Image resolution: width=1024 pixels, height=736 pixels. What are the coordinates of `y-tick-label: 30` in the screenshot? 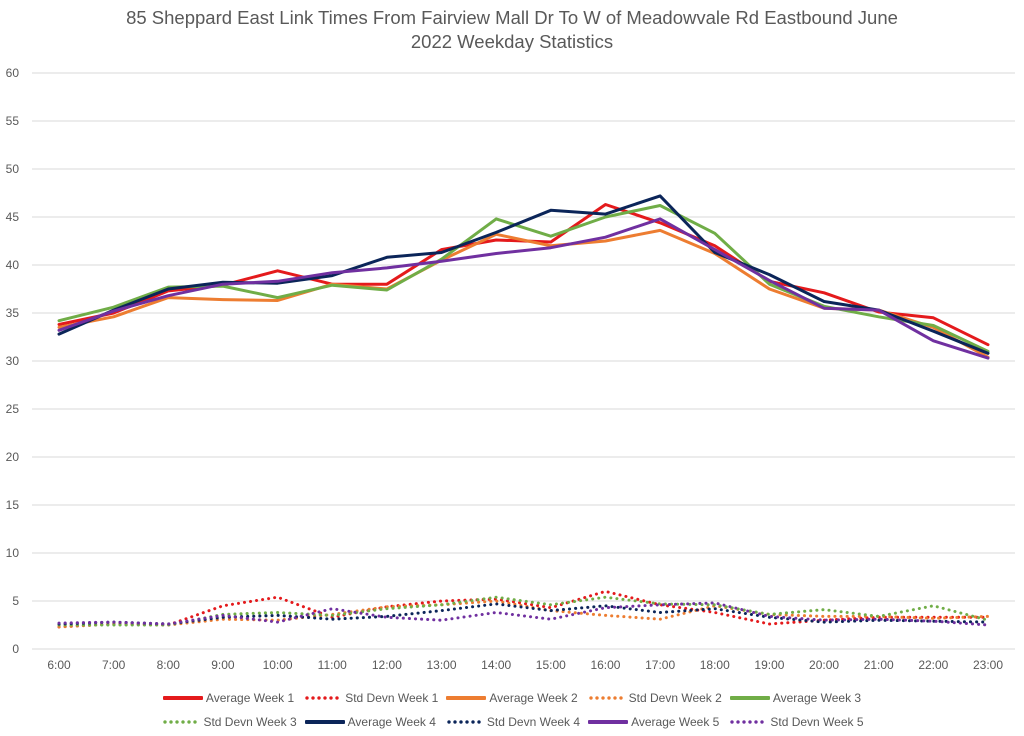 It's located at (13, 361).